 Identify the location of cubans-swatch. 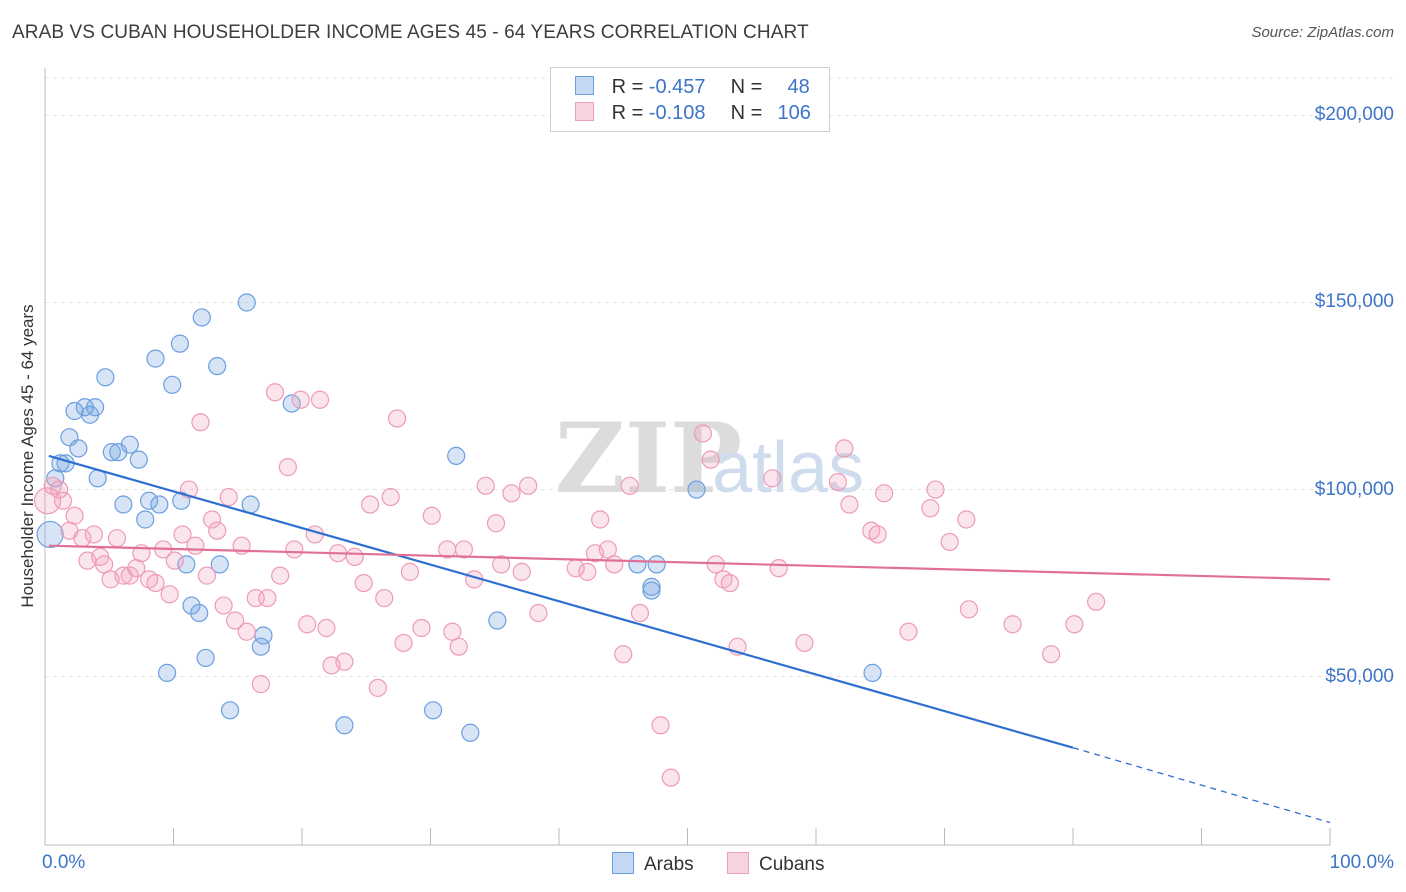
(584, 111).